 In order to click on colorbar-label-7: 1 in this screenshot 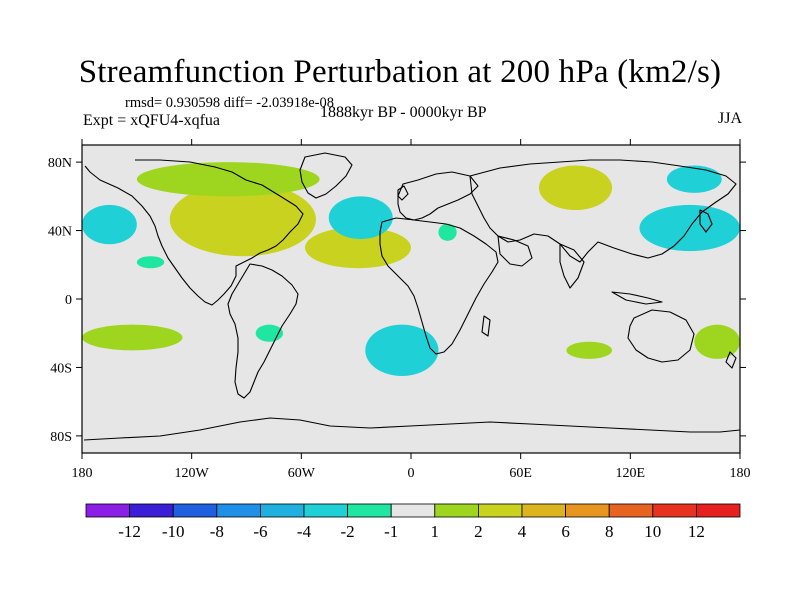, I will do `click(435, 531)`.